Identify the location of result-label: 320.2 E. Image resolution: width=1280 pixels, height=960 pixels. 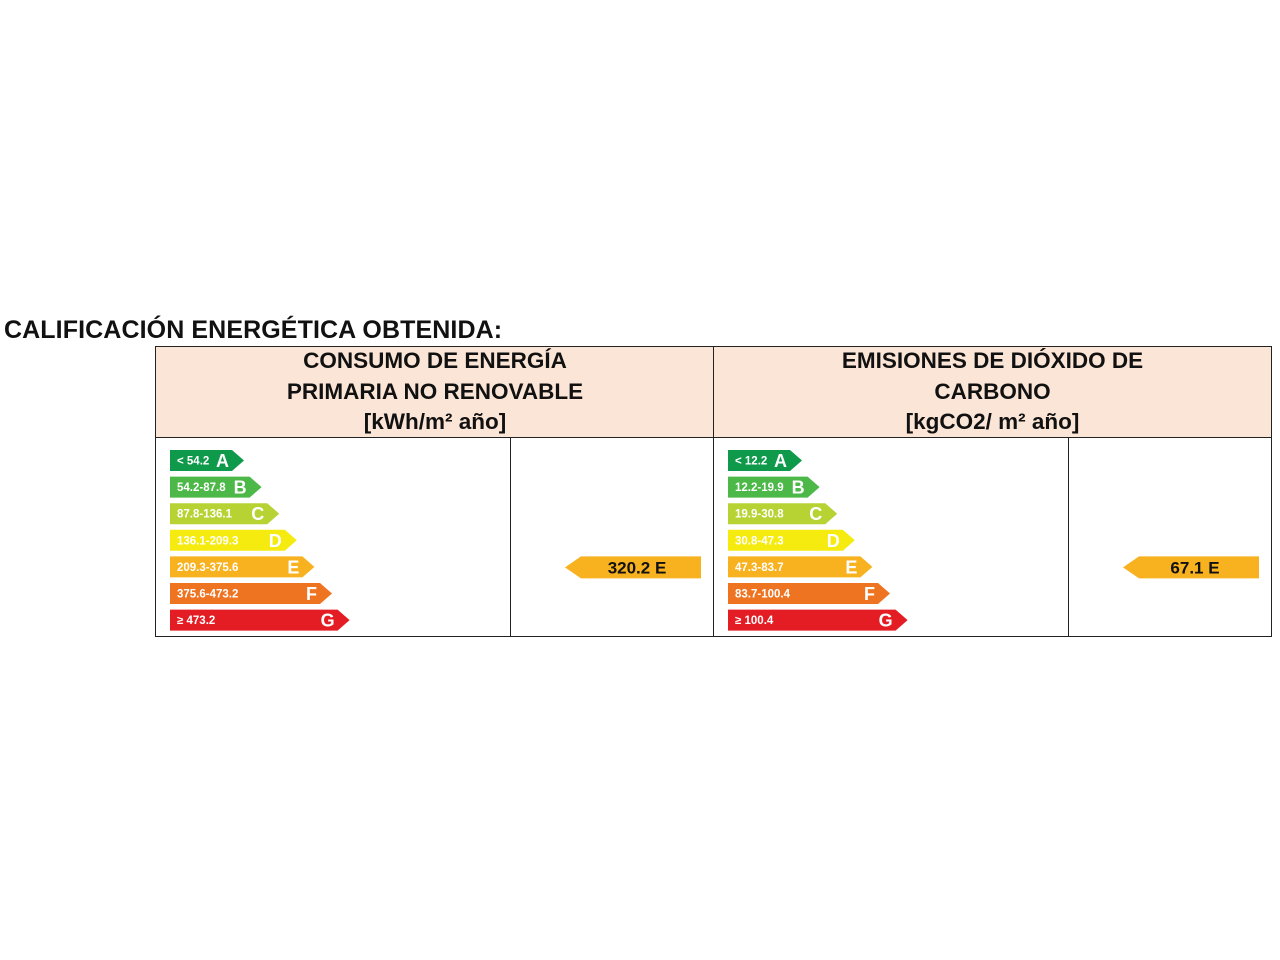
(637, 567).